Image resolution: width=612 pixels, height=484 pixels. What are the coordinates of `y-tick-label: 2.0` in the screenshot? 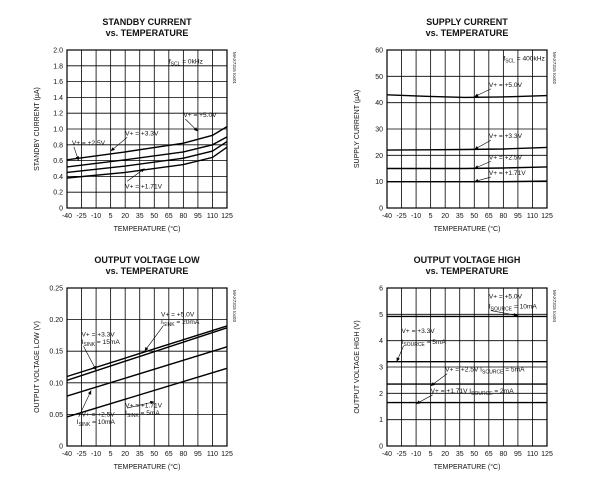 It's located at (58, 51).